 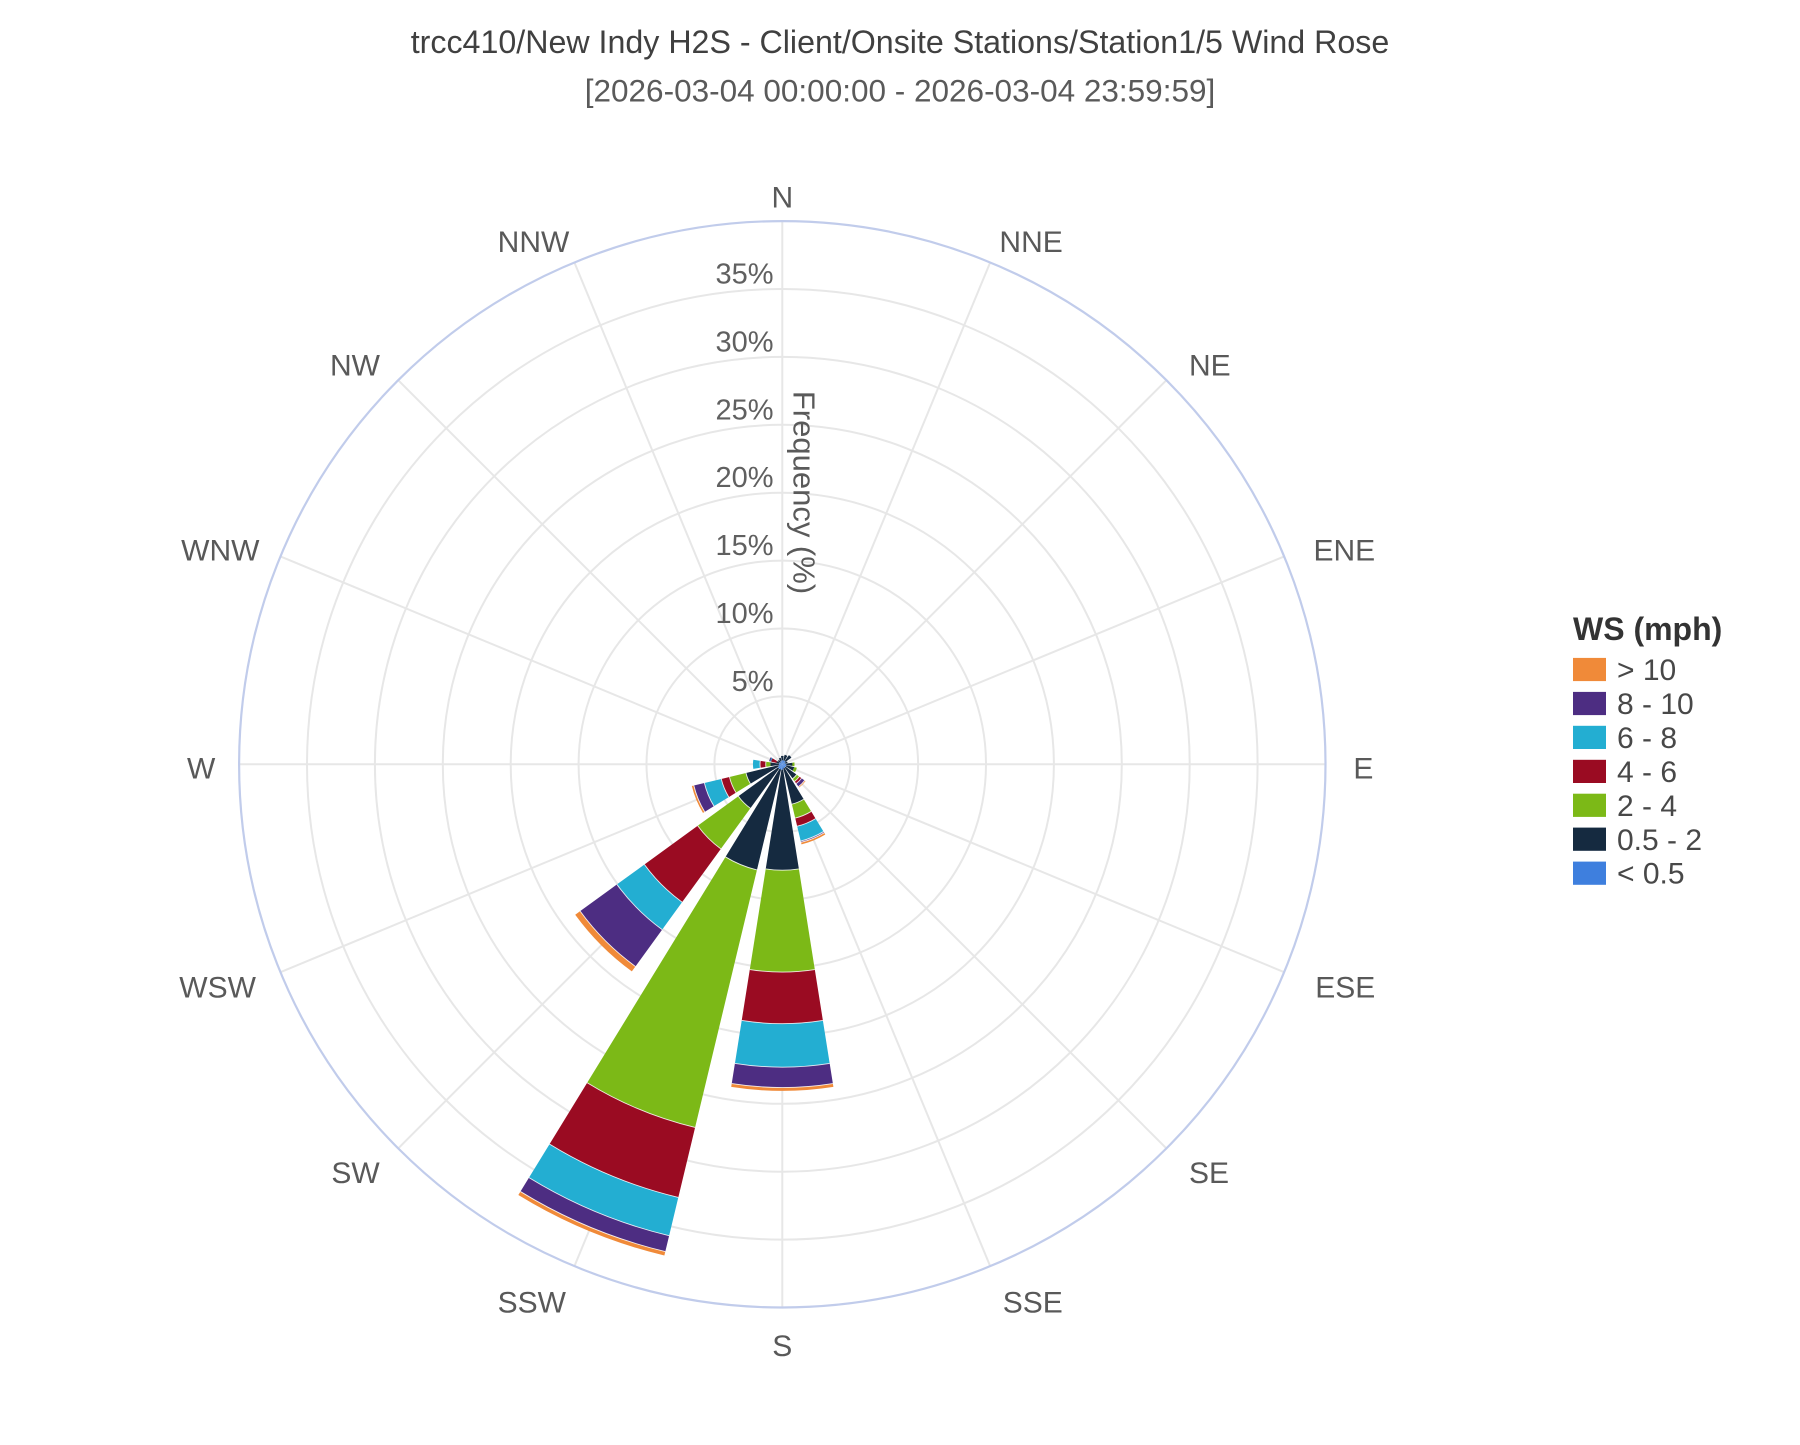 I want to click on svg-text: WS (mph), so click(x=1647, y=629).